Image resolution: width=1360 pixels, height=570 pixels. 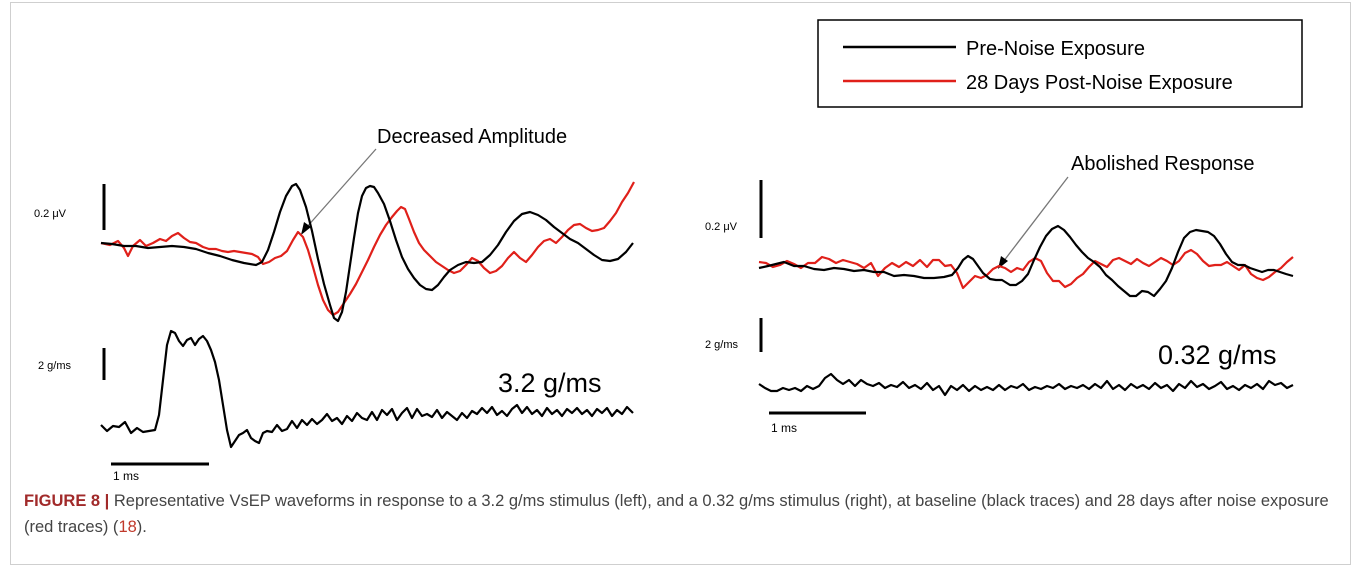 What do you see at coordinates (1099, 83) in the screenshot?
I see `legend-label-post: 28 Days Post-Noise Exposure` at bounding box center [1099, 83].